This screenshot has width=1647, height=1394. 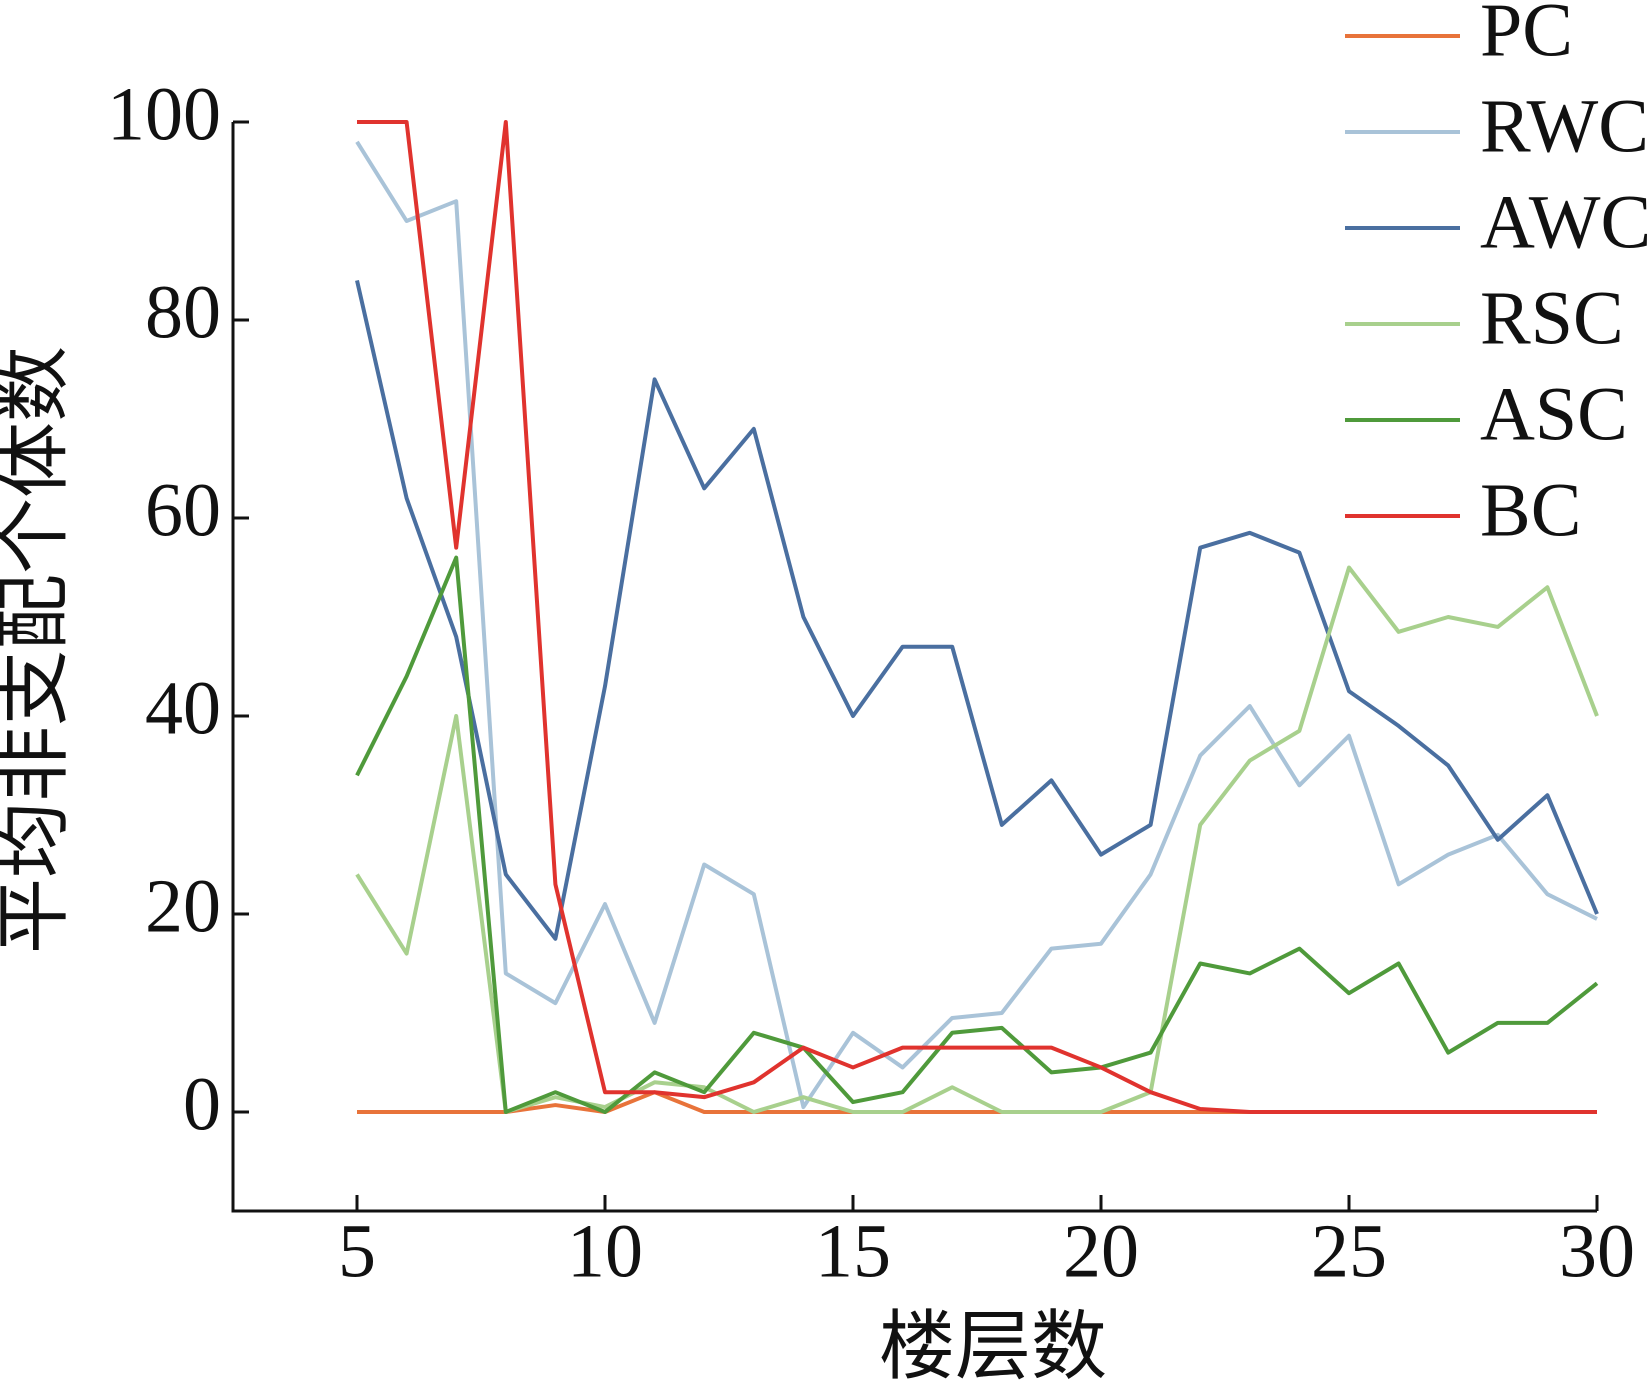 I want to click on legend-label: PC, so click(x=1526, y=36).